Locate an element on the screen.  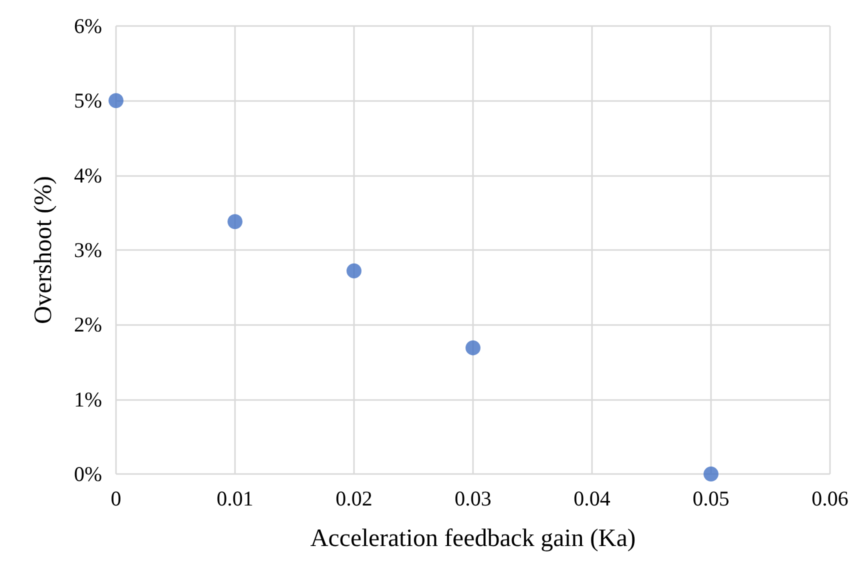
x-tick-label: 0.04 is located at coordinates (592, 498).